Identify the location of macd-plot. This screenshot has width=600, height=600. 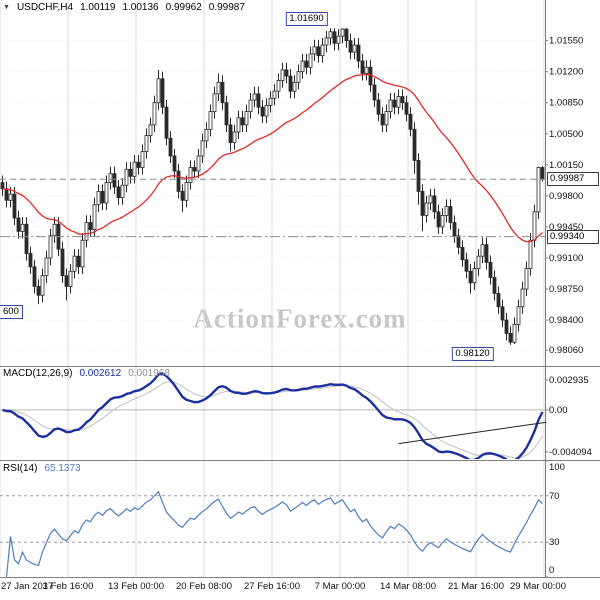
(273, 417).